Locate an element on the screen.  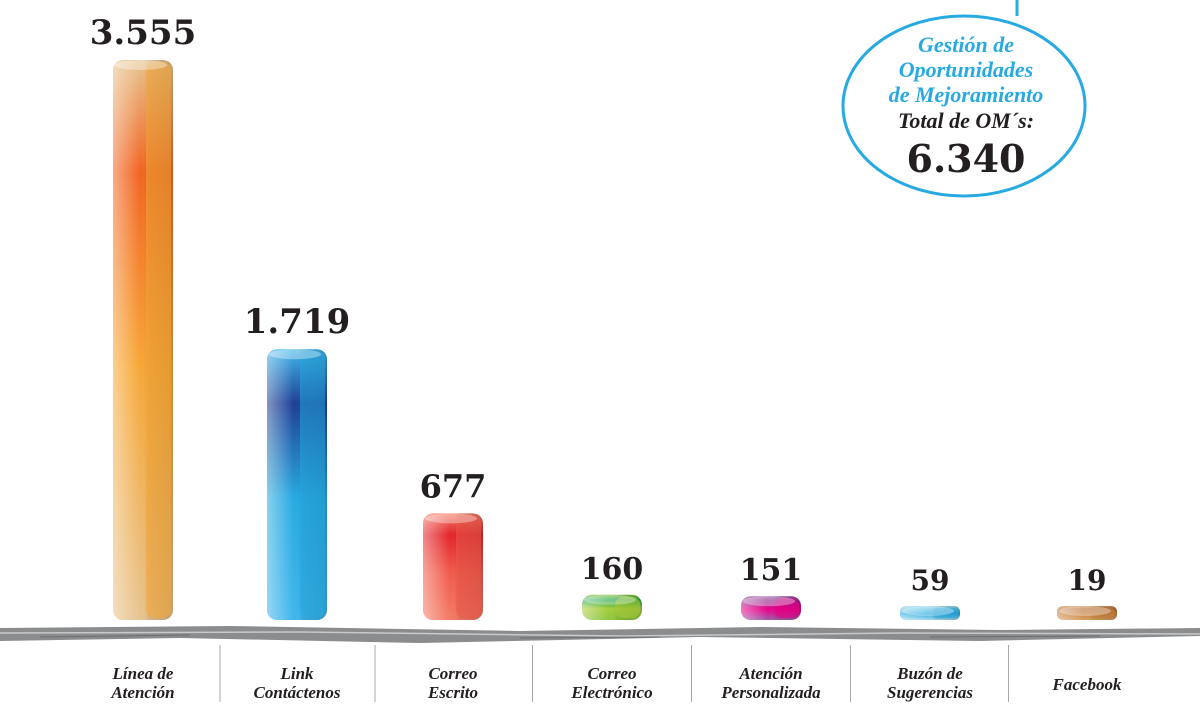
category-separators is located at coordinates (614, 673).